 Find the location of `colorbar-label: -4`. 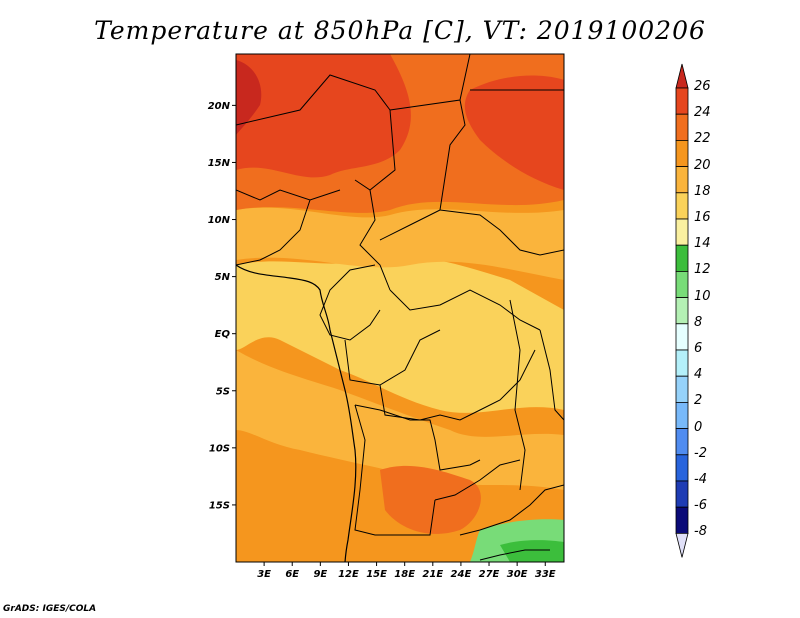

colorbar-label: -4 is located at coordinates (700, 479).